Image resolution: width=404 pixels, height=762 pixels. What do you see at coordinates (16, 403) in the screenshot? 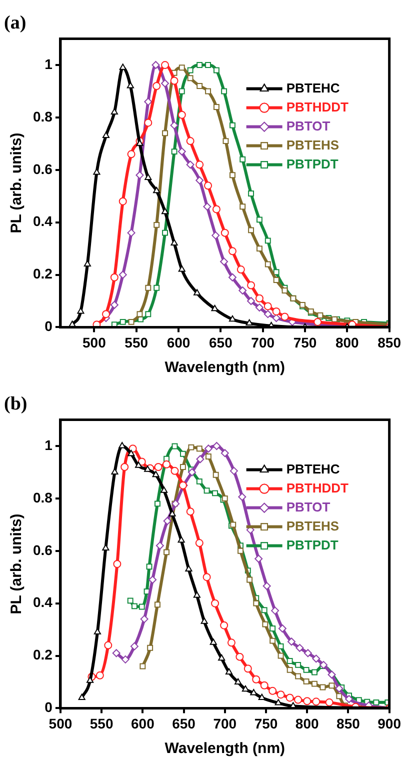
I see `chart-title: (b)` at bounding box center [16, 403].